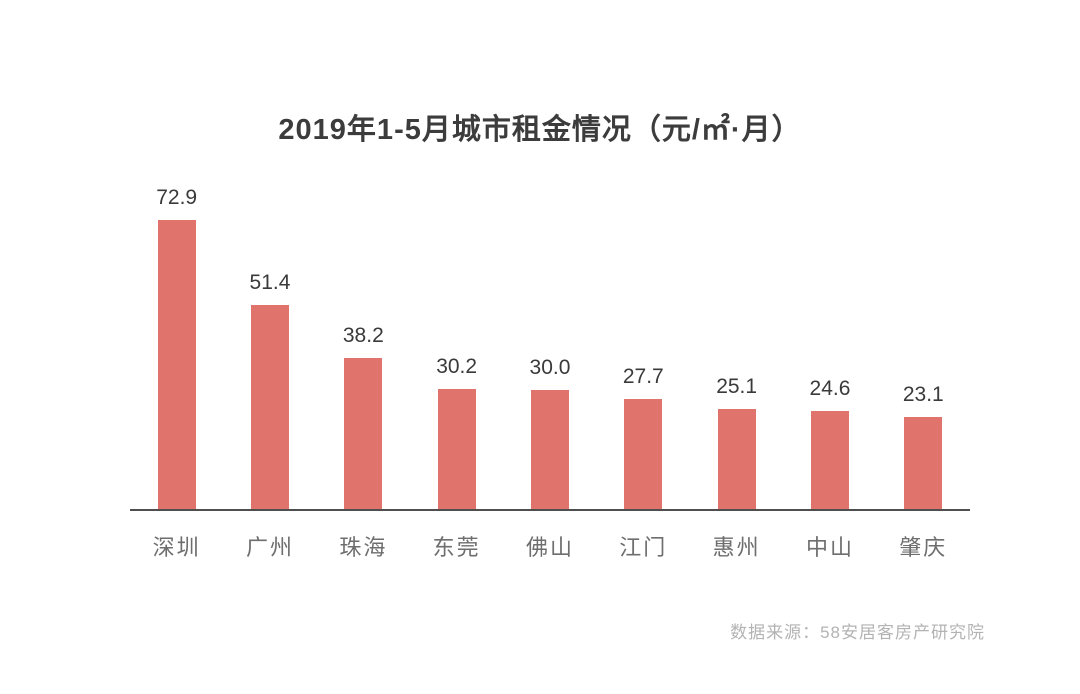  I want to click on bar-column: 51.4, so click(269, 344).